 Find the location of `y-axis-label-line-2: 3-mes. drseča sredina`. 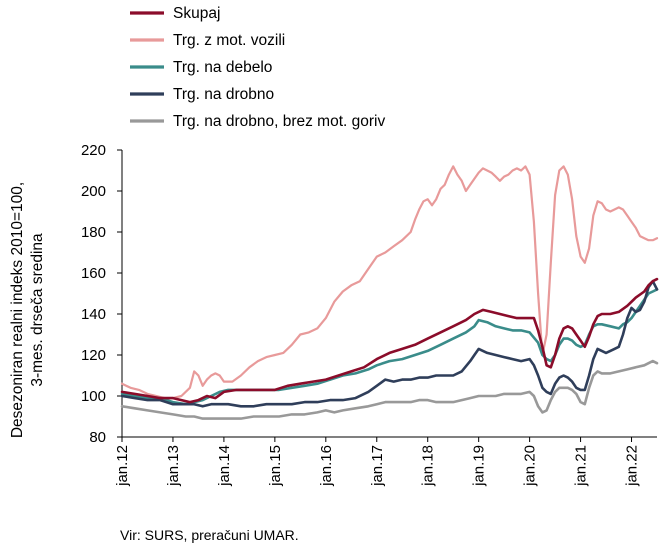

y-axis-label-line-2: 3-mes. drseča sredina is located at coordinates (37, 310).